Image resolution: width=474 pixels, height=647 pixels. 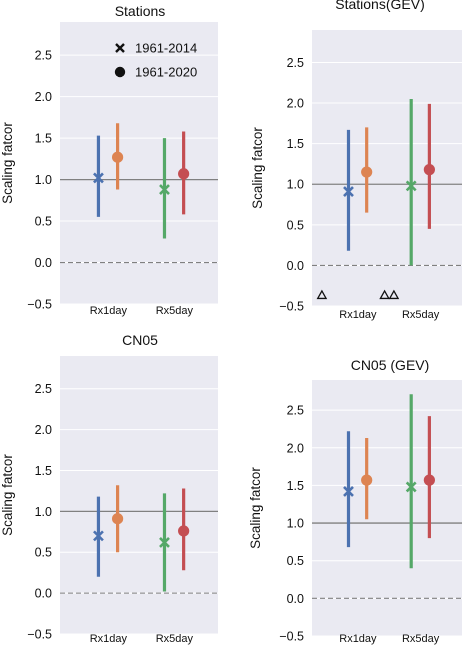 I want to click on legend-x-marker, so click(x=120, y=48).